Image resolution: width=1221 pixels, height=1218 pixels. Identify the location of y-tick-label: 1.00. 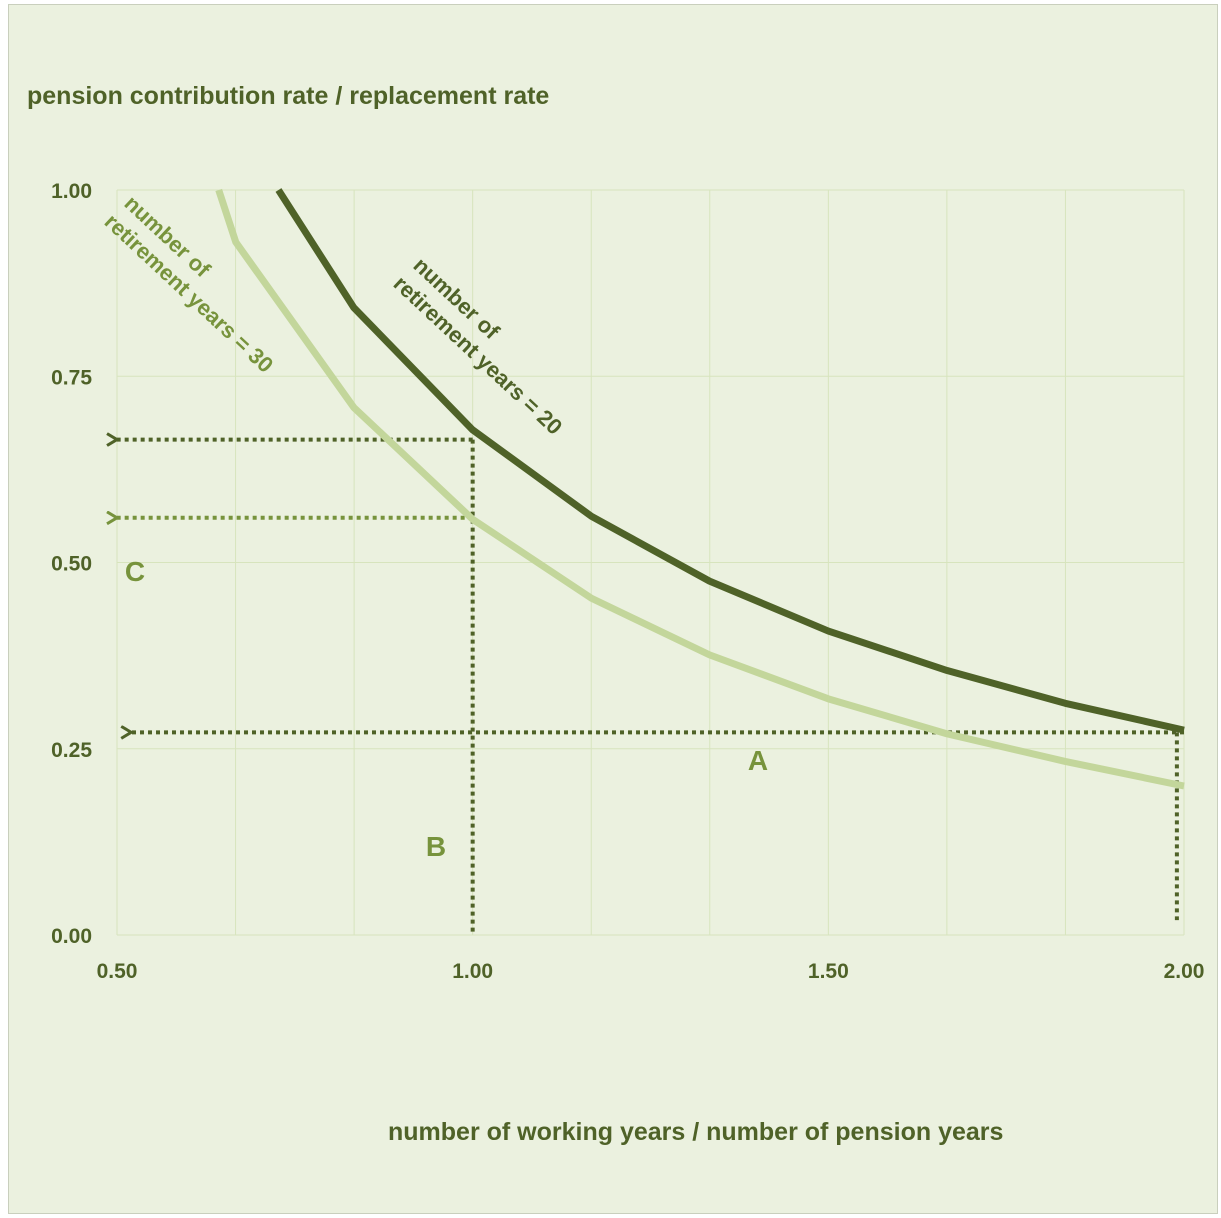
(71, 191).